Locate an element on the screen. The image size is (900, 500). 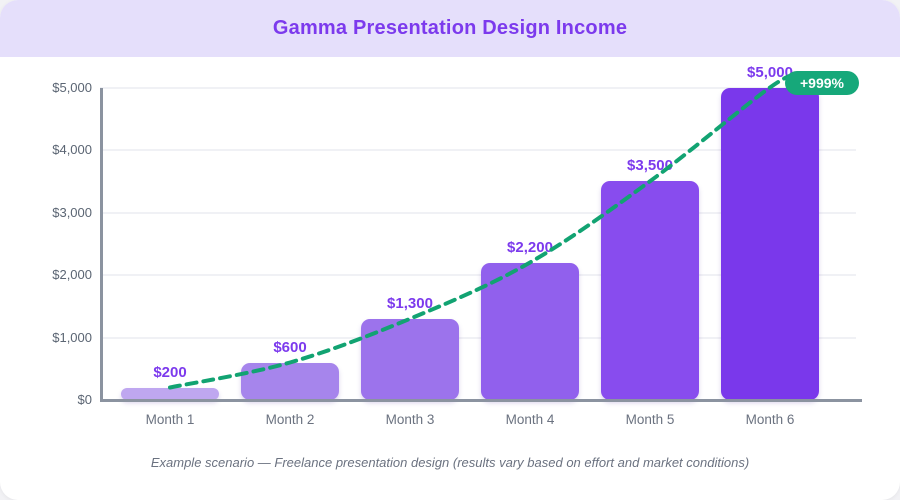
y-tick-label: $2,000 is located at coordinates (72, 274).